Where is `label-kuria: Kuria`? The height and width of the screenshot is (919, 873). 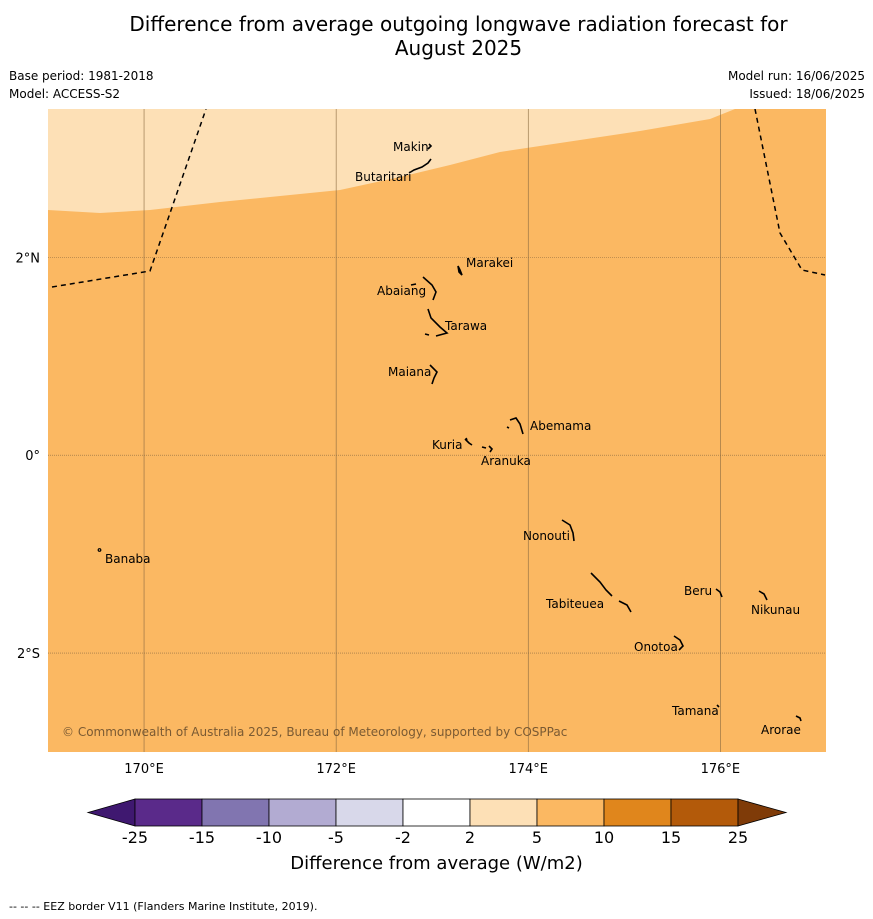
label-kuria: Kuria is located at coordinates (447, 445).